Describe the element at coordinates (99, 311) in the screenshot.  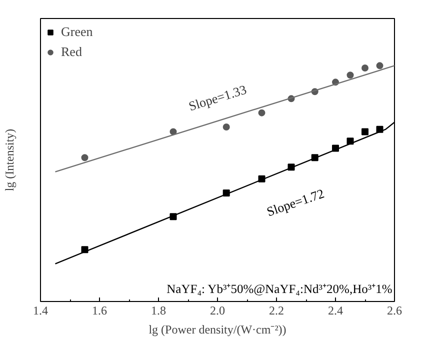
I see `x-tick-label: 1.6` at that location.